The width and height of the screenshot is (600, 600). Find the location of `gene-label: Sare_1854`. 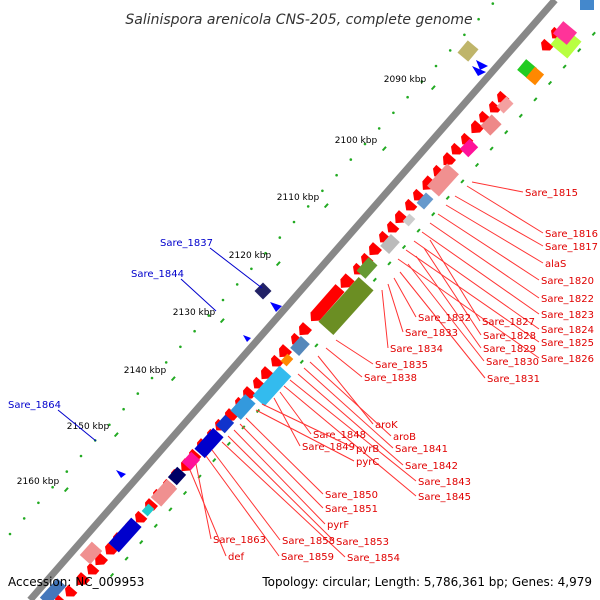

gene-label: Sare_1854 is located at coordinates (373, 558).